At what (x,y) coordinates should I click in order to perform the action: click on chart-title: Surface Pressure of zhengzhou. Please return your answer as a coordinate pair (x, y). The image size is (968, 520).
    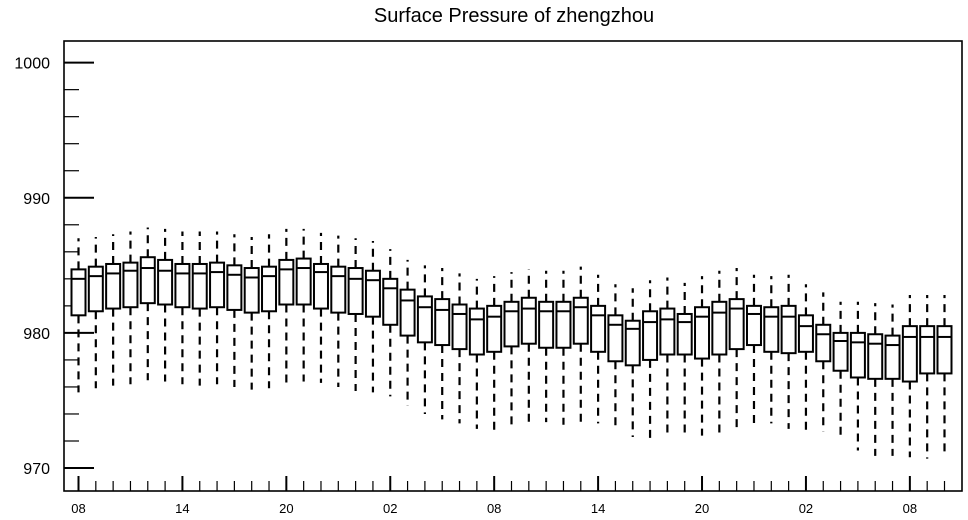
    Looking at the image, I should click on (514, 16).